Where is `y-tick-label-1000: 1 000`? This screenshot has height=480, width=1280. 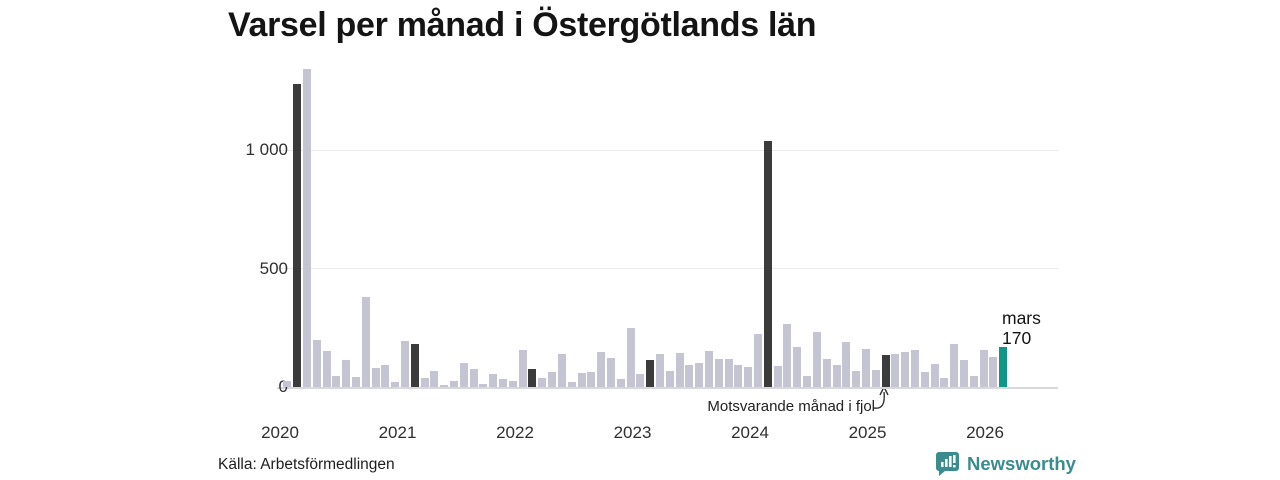
y-tick-label-1000: 1 000 is located at coordinates (266, 149).